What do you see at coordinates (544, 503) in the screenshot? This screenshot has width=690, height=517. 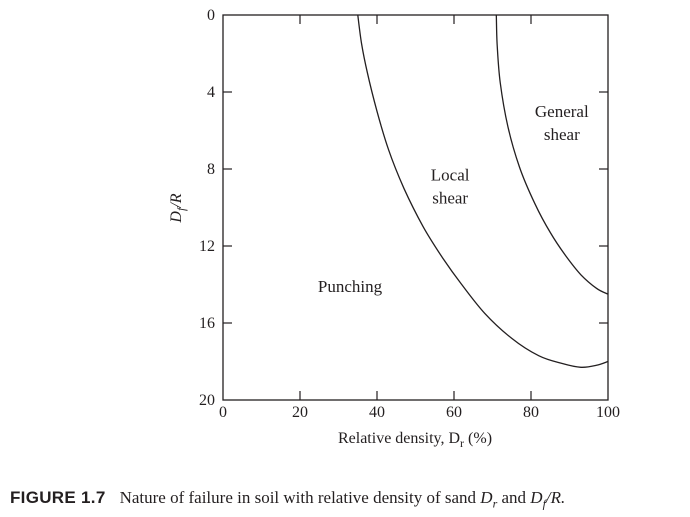 I see `df-subscript: f` at bounding box center [544, 503].